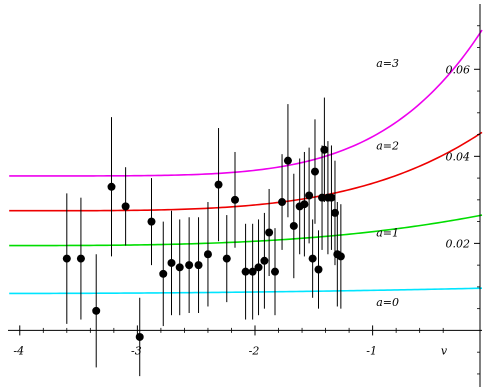  Describe the element at coordinates (458, 156) in the screenshot. I see `y-tick-label: 0.04` at that location.